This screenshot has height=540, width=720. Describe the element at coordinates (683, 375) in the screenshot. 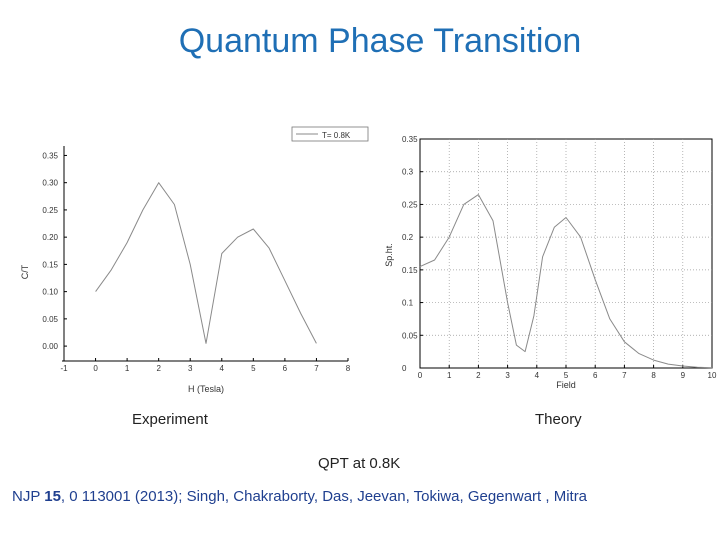

I see `x-tick-label: 9` at that location.